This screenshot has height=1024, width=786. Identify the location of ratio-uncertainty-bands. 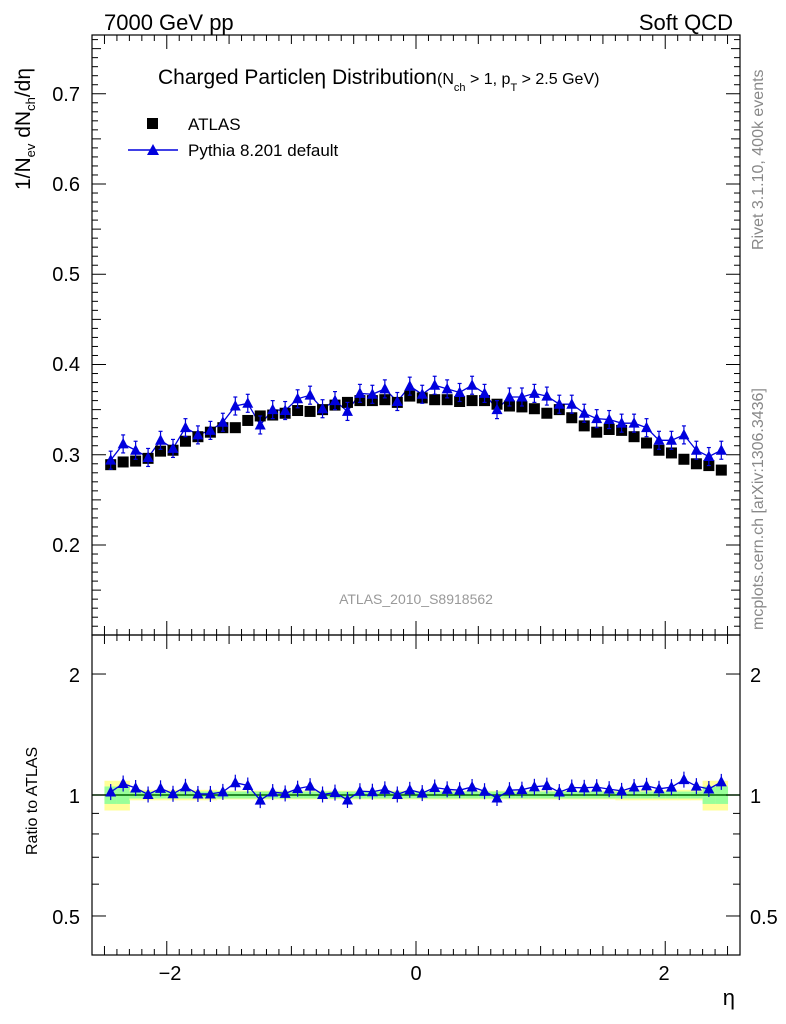
(416, 795).